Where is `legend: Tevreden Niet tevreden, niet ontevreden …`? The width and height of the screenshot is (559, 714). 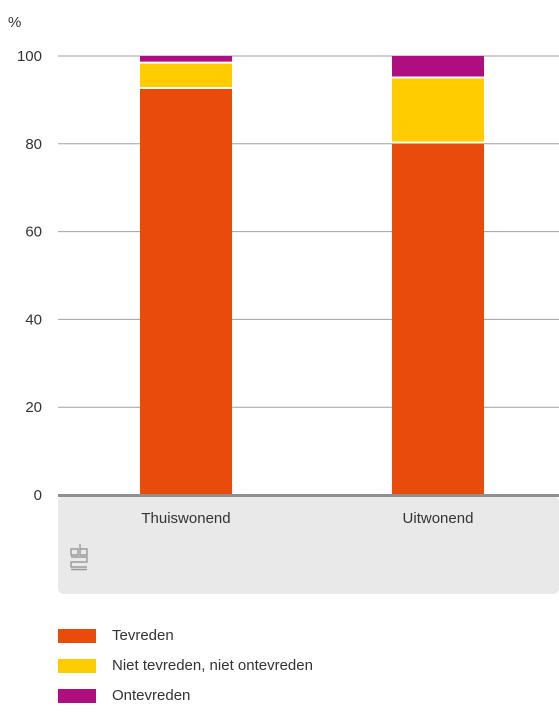
legend: Tevreden Niet tevreden, niet ontevreden … is located at coordinates (185, 669).